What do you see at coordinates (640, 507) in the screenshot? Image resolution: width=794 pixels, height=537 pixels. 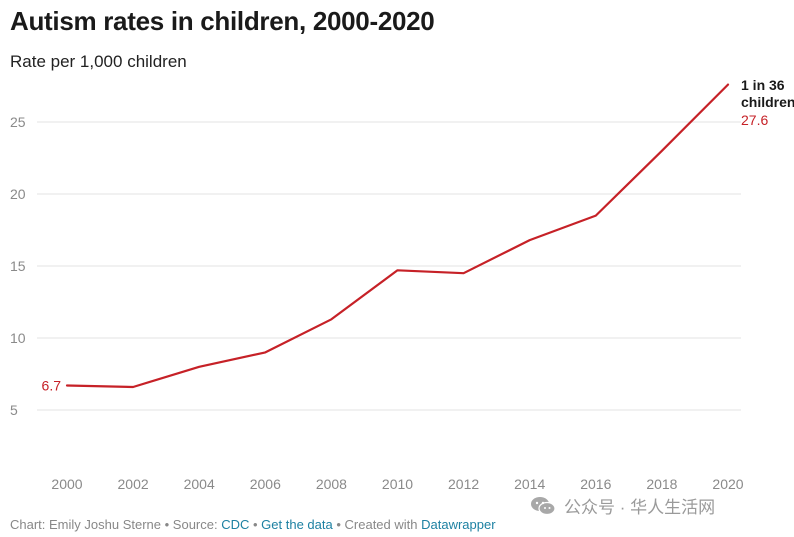 I see `watermark-text: 公众号 · 华人生活网` at bounding box center [640, 507].